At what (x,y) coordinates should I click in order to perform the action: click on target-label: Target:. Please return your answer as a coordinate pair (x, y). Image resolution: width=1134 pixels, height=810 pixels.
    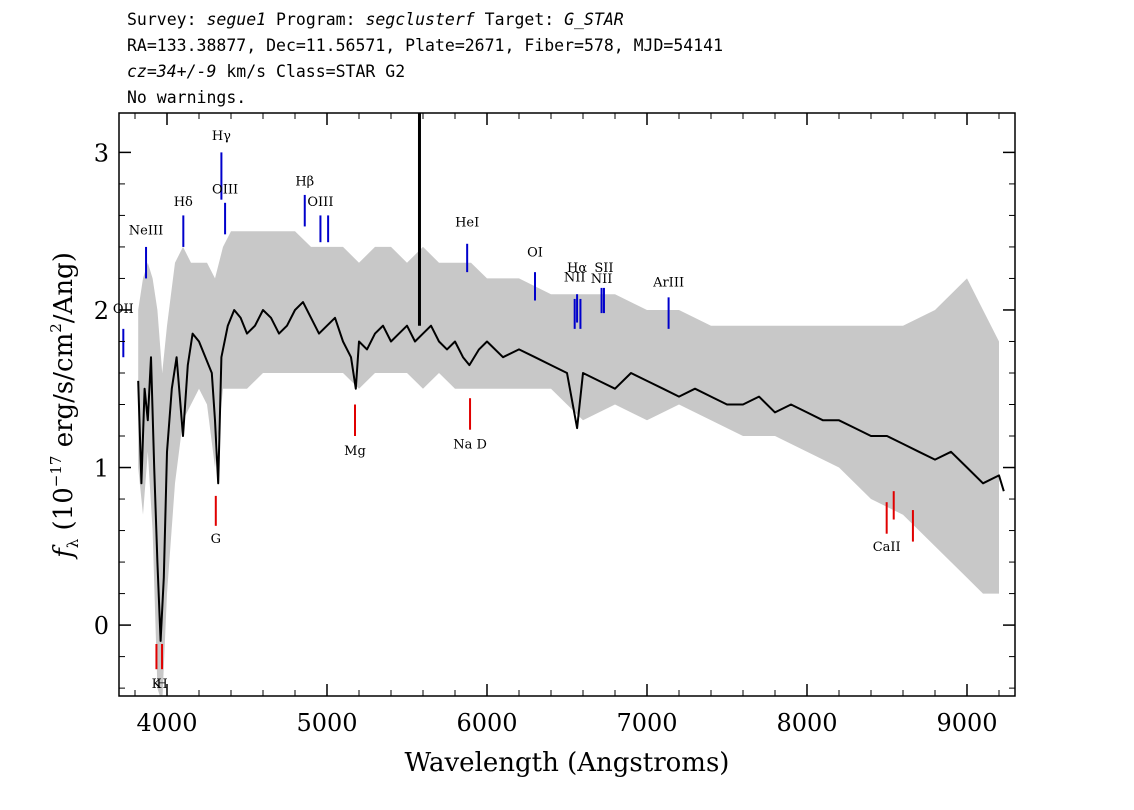
    Looking at the image, I should click on (519, 19).